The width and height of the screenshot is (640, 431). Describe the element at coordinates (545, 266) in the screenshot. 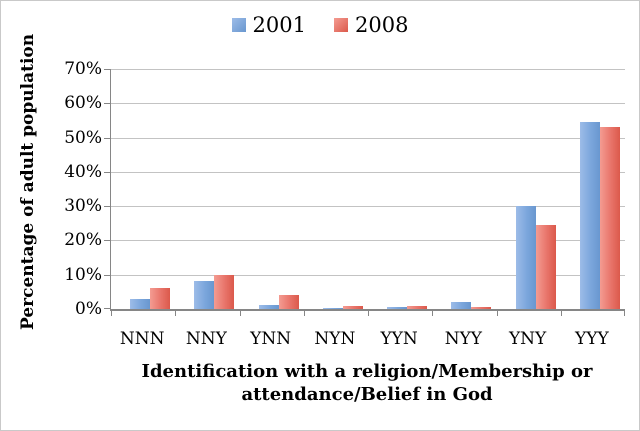

I see `bar-2008-yny` at that location.